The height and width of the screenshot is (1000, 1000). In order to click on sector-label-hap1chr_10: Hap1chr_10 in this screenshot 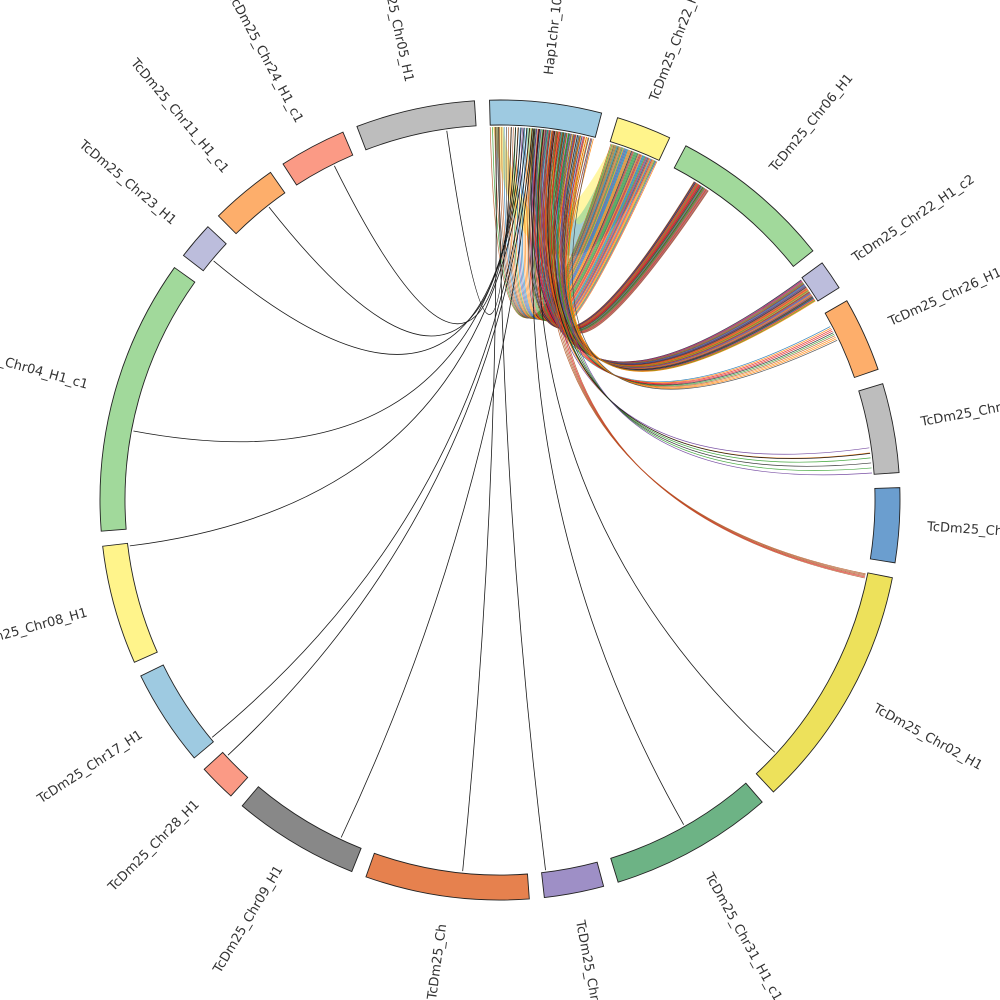, I will do `click(554, 38)`.